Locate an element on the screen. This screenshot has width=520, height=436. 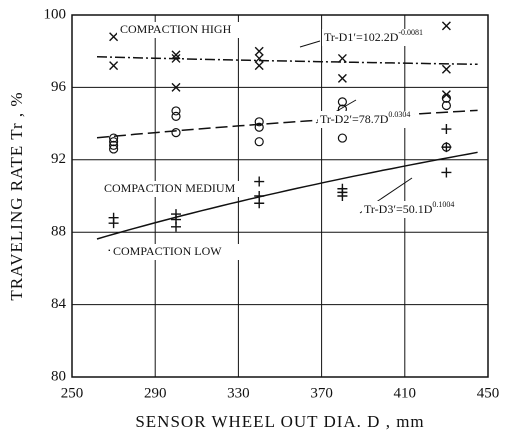
x-tick-label: 250 is located at coordinates (72, 393).